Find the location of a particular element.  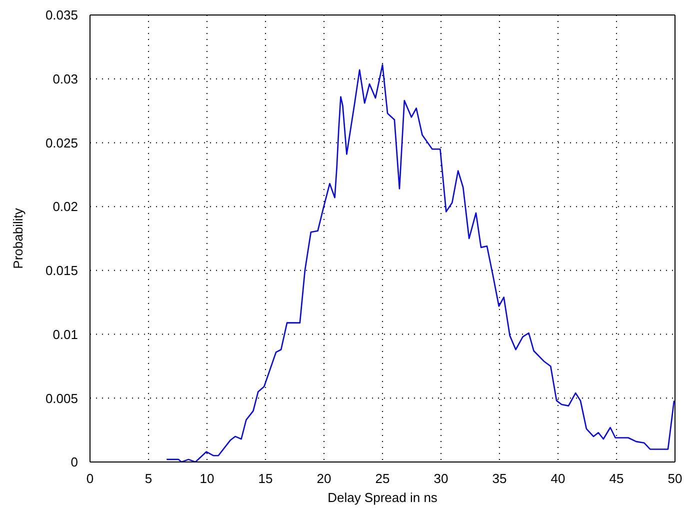

x-axis-title: Delay Spread in ns is located at coordinates (383, 497).